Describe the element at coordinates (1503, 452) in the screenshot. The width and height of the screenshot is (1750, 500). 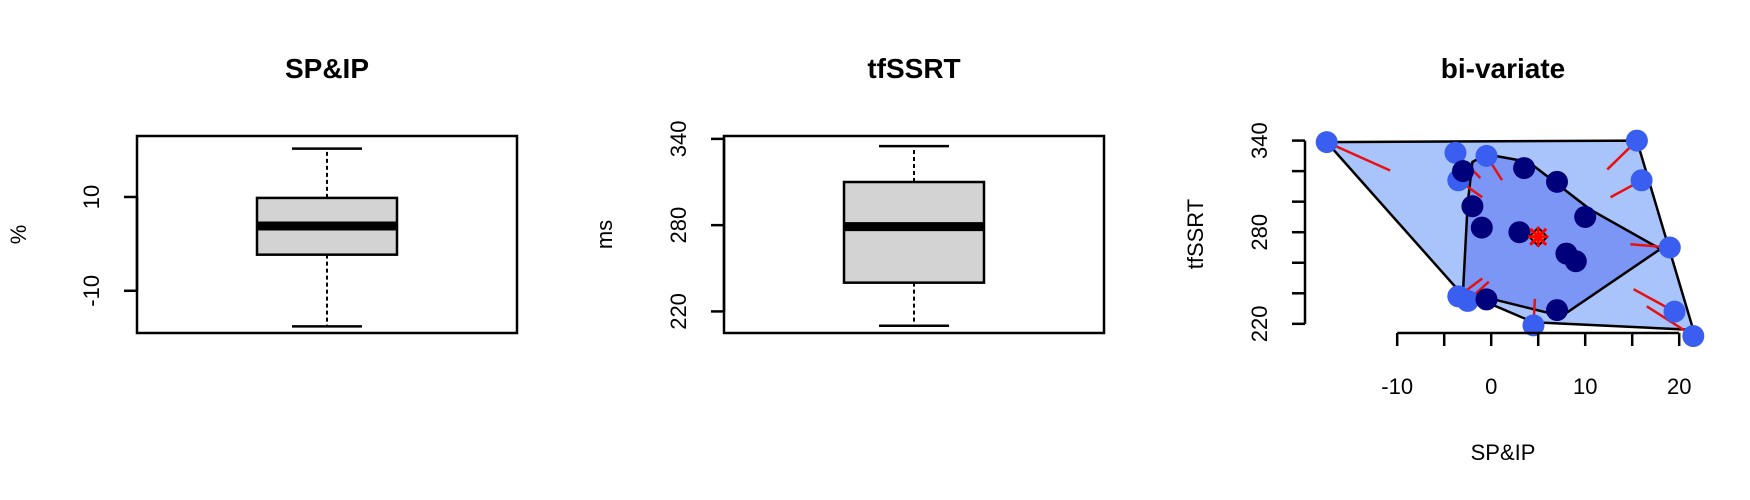
I see `x-axis-label: SP&IP` at that location.